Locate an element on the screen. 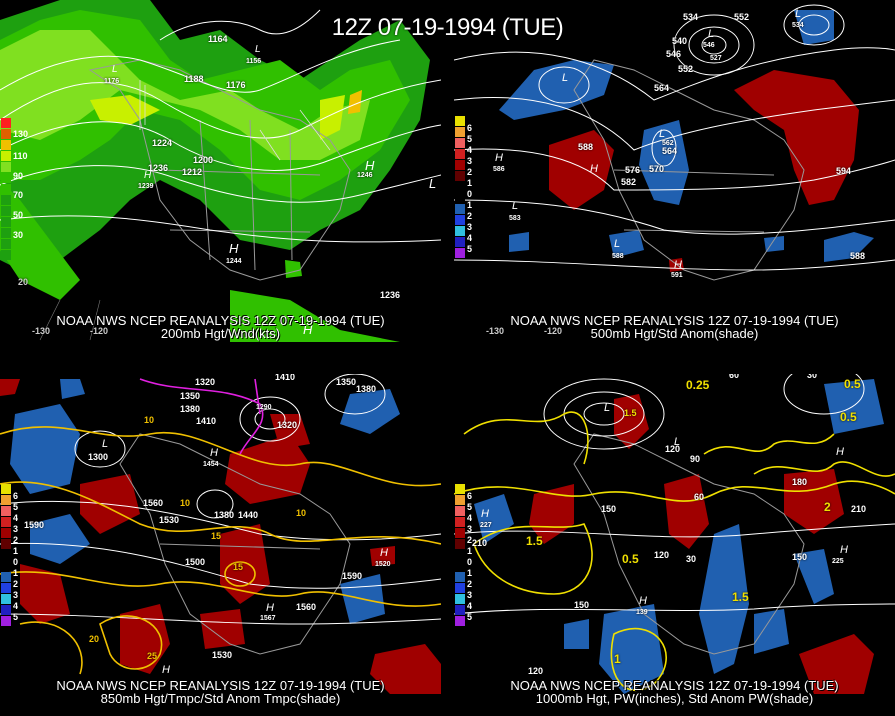 This screenshot has width=895, height=716. contour-label: -130 is located at coordinates (41, 331).